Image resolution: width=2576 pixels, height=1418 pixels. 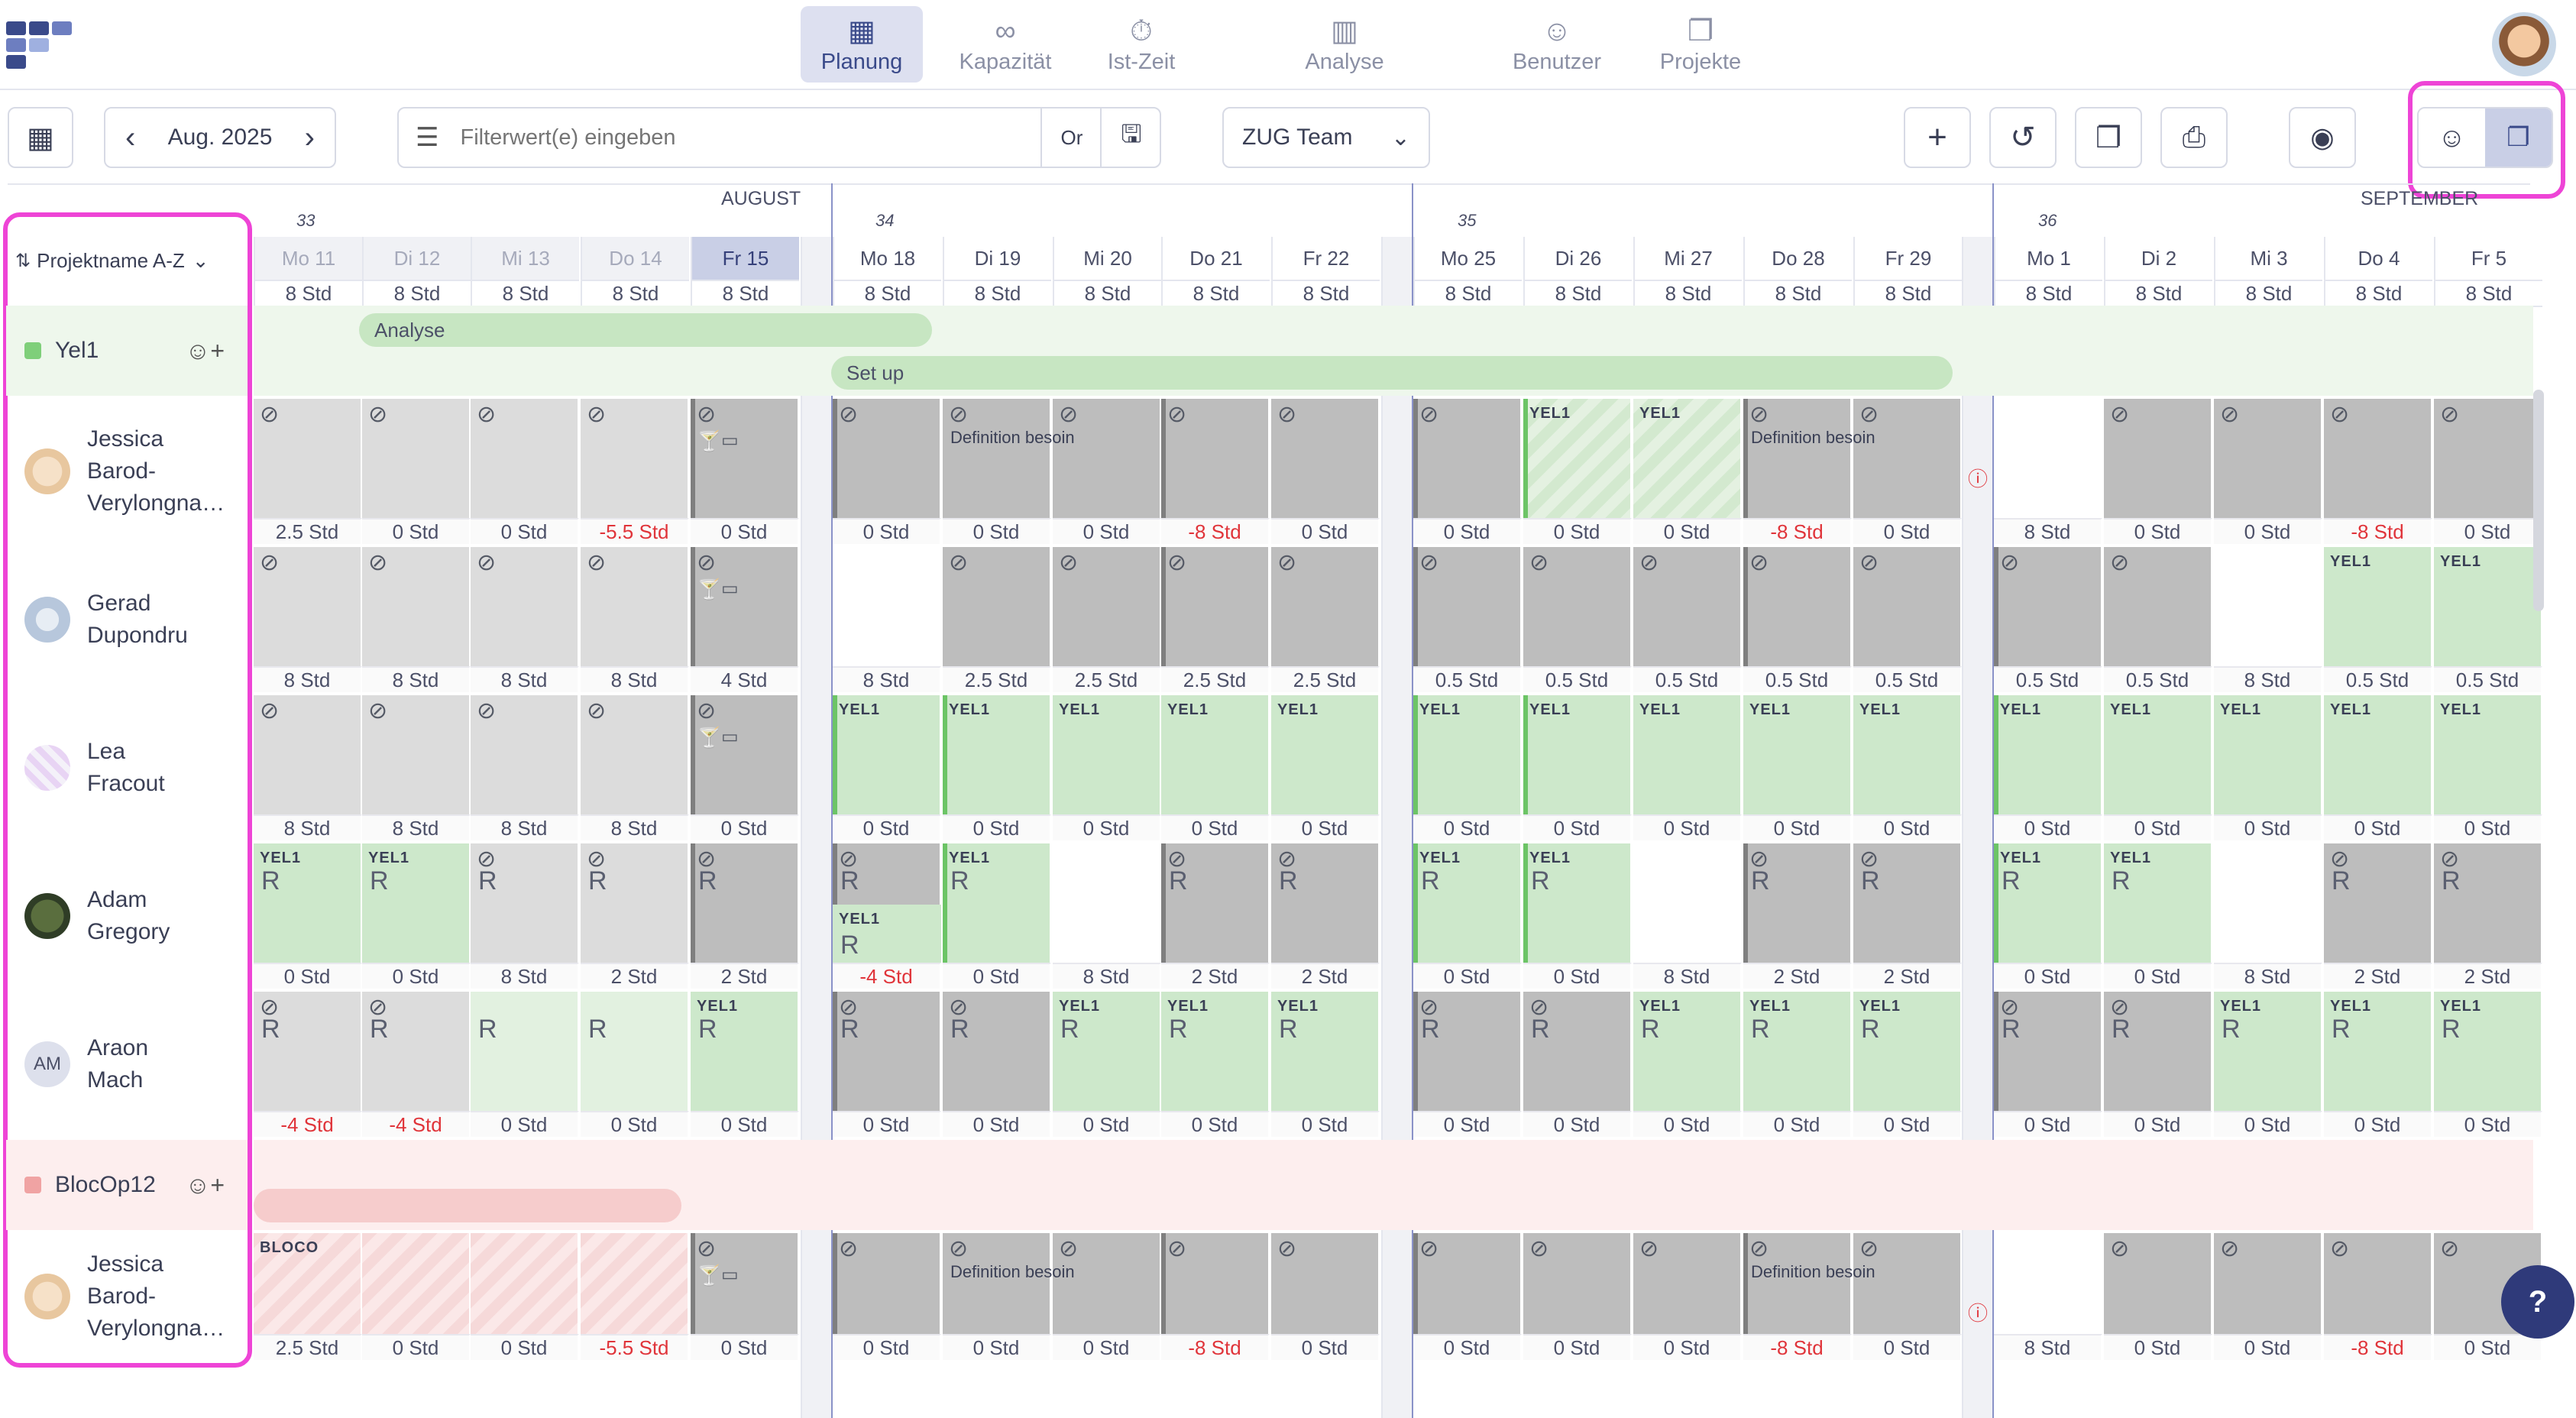 I want to click on print-button: ⎙, so click(x=2194, y=137).